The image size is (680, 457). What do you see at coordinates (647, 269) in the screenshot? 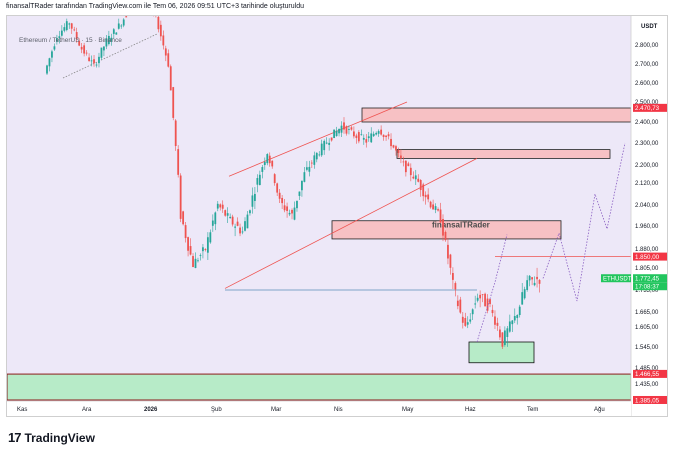
I see `y-tick-label: 1.805,00` at bounding box center [647, 269].